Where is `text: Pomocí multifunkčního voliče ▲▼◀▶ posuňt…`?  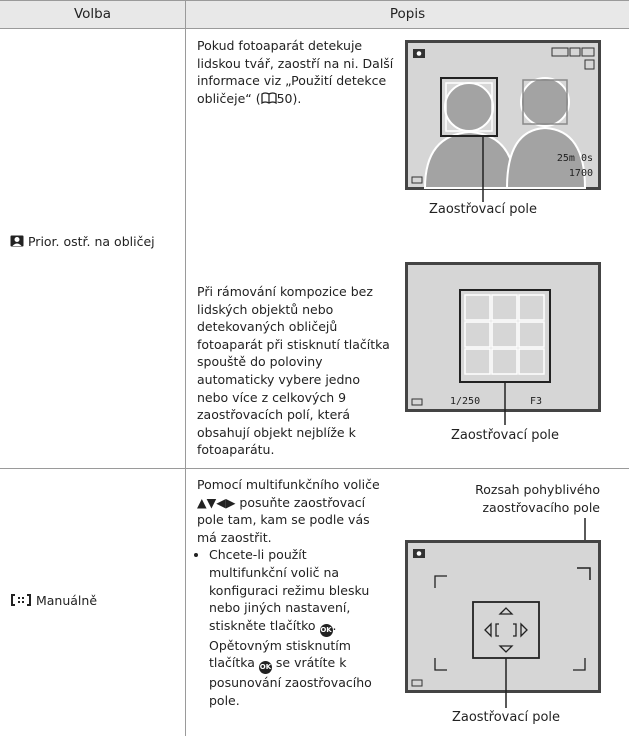 text: Pomocí multifunkčního voliče ▲▼◀▶ posuňt… is located at coordinates (288, 511).